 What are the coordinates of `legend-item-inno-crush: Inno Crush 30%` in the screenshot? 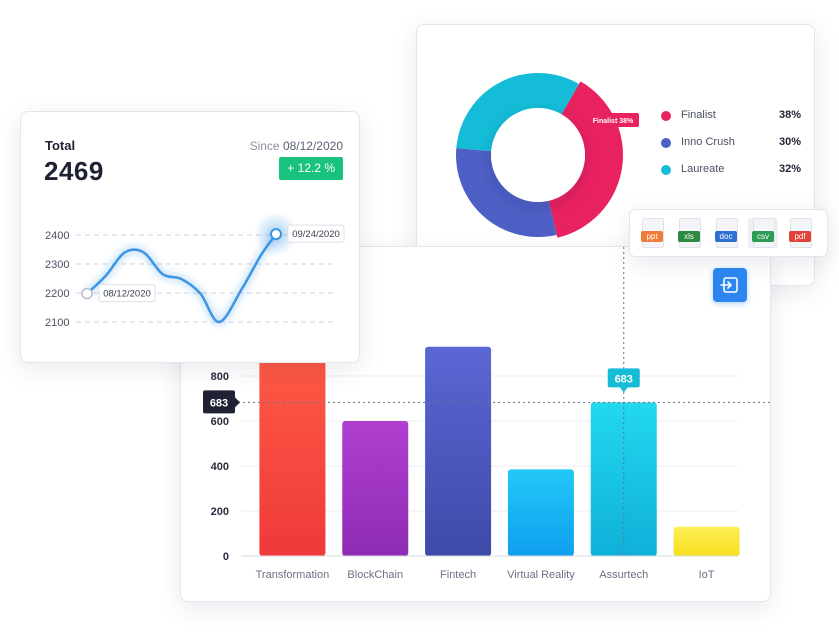 It's located at (731, 144).